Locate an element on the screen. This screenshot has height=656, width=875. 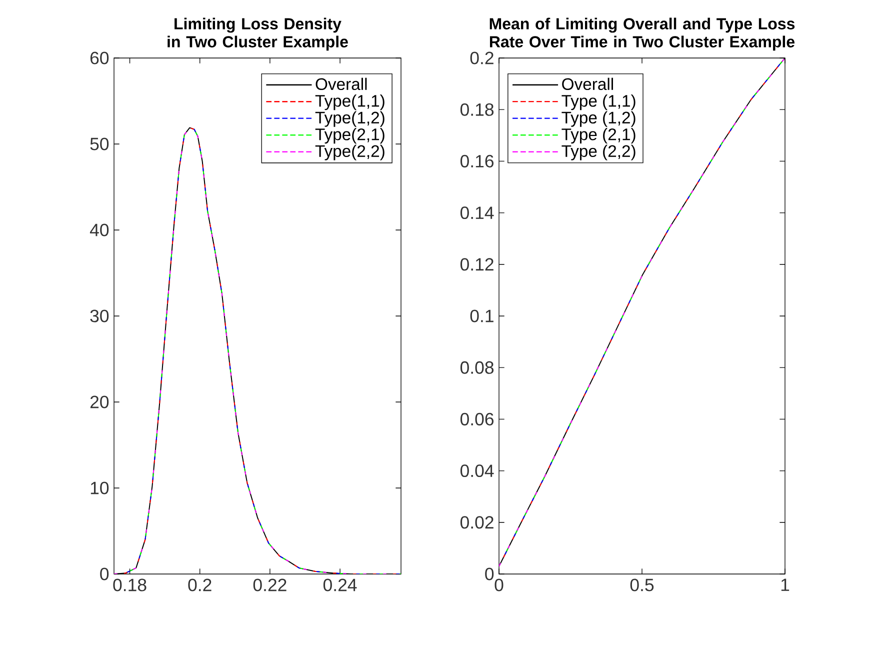
legend-label: Type(2,1) is located at coordinates (349, 136).